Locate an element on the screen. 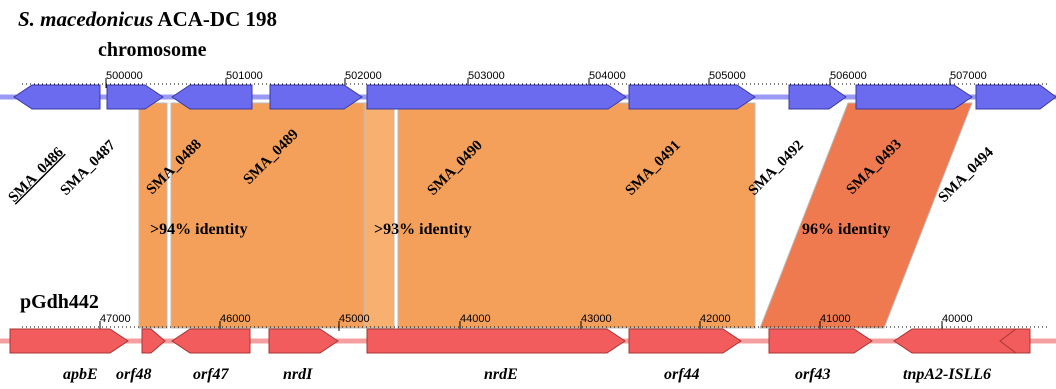 The height and width of the screenshot is (389, 1056). gene-label-orf43: orf43 is located at coordinates (813, 374).